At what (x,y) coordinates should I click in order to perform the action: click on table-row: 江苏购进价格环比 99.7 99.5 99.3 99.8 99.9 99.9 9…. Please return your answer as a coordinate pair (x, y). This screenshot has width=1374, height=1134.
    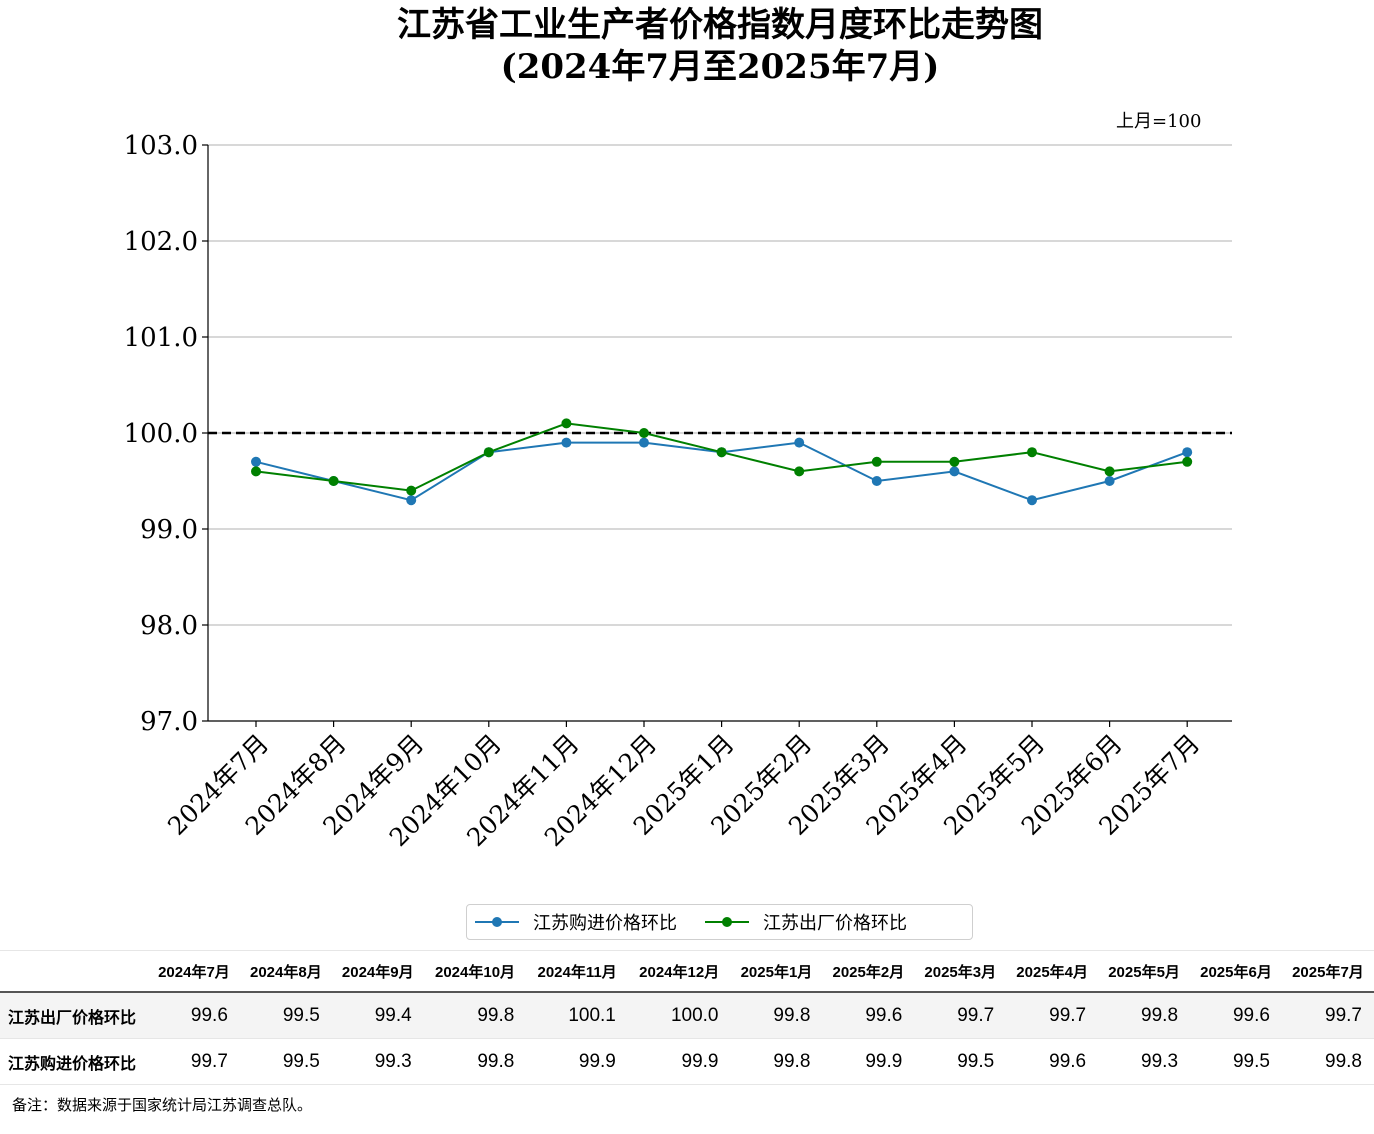
    Looking at the image, I should click on (687, 1061).